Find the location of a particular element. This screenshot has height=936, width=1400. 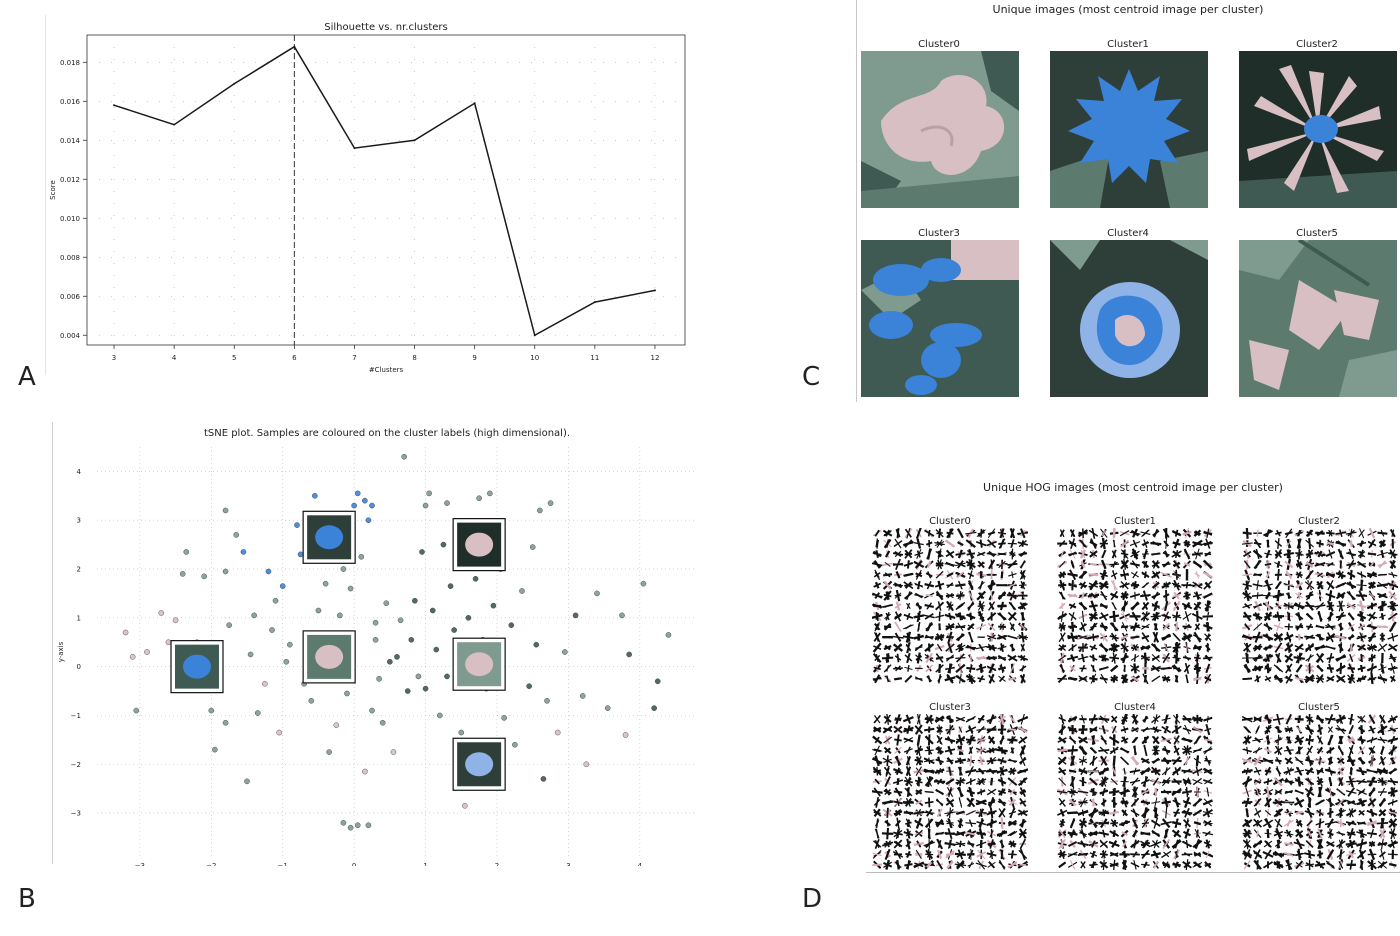

chart-b-ytick-label: −2 is located at coordinates (76, 765).